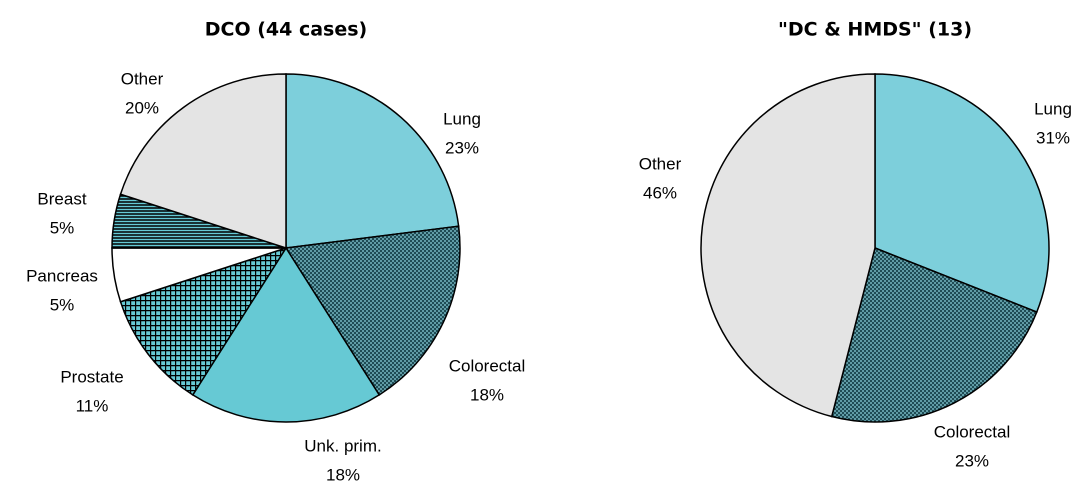 The width and height of the screenshot is (1078, 484). Describe the element at coordinates (1053, 137) in the screenshot. I see `slice-value-label: 31%` at that location.